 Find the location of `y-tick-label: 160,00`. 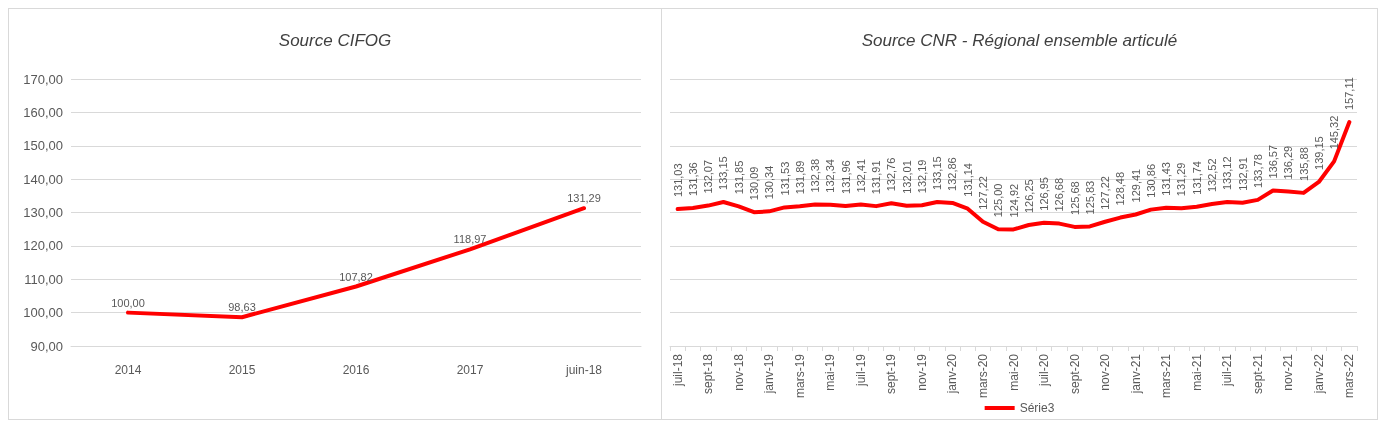

y-tick-label: 160,00 is located at coordinates (43, 112).